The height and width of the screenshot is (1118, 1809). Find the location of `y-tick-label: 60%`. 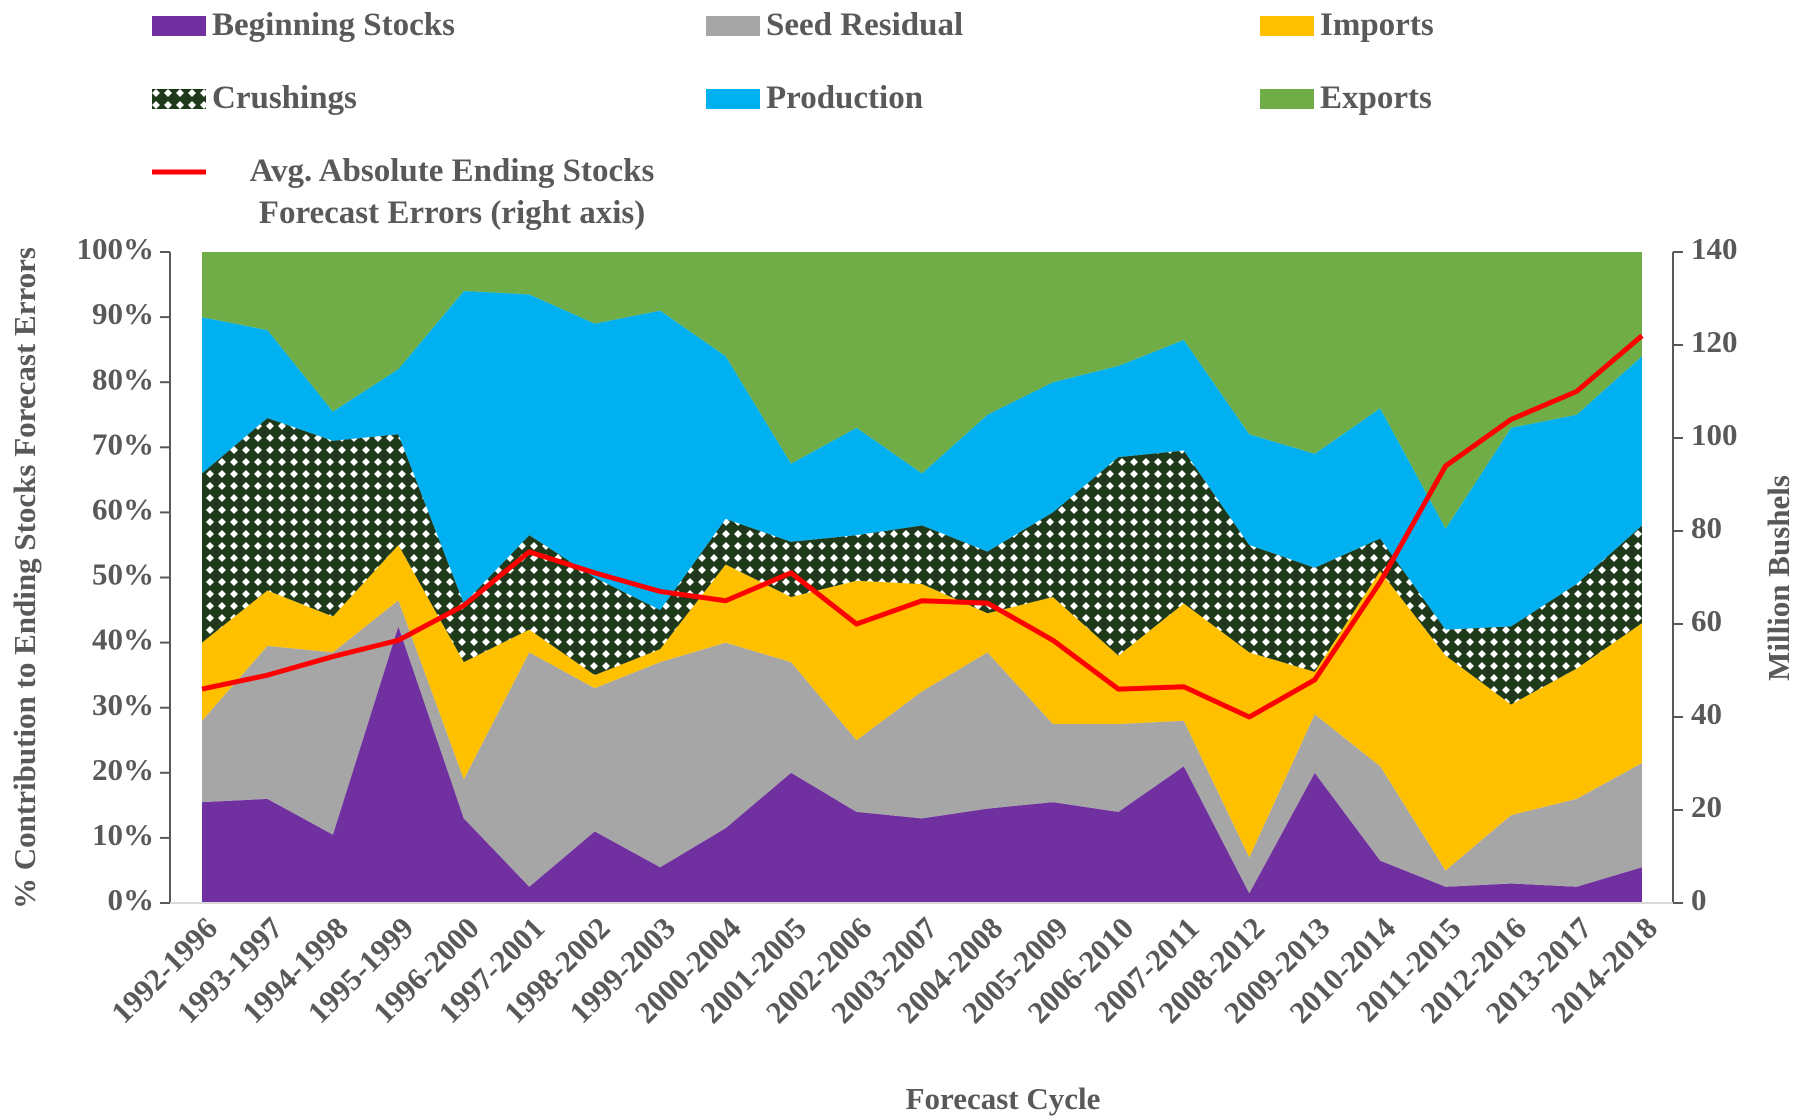

y-tick-label: 60% is located at coordinates (123, 509).